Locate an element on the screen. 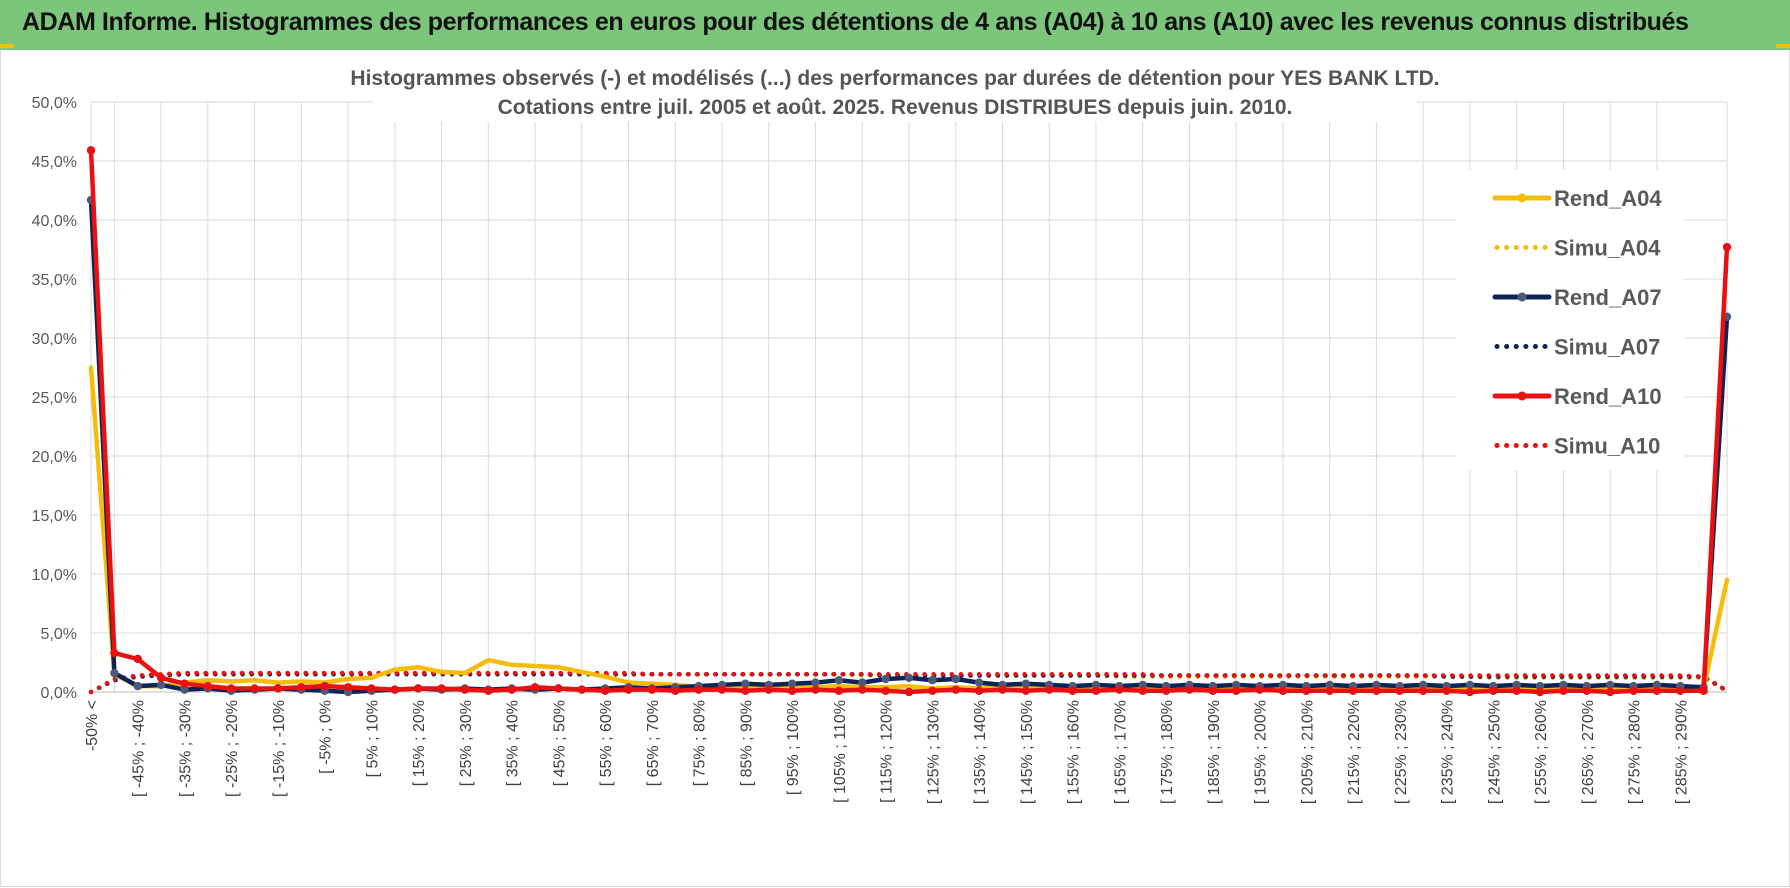  x-tick-label: [ 225% ; 230% is located at coordinates (1401, 752).